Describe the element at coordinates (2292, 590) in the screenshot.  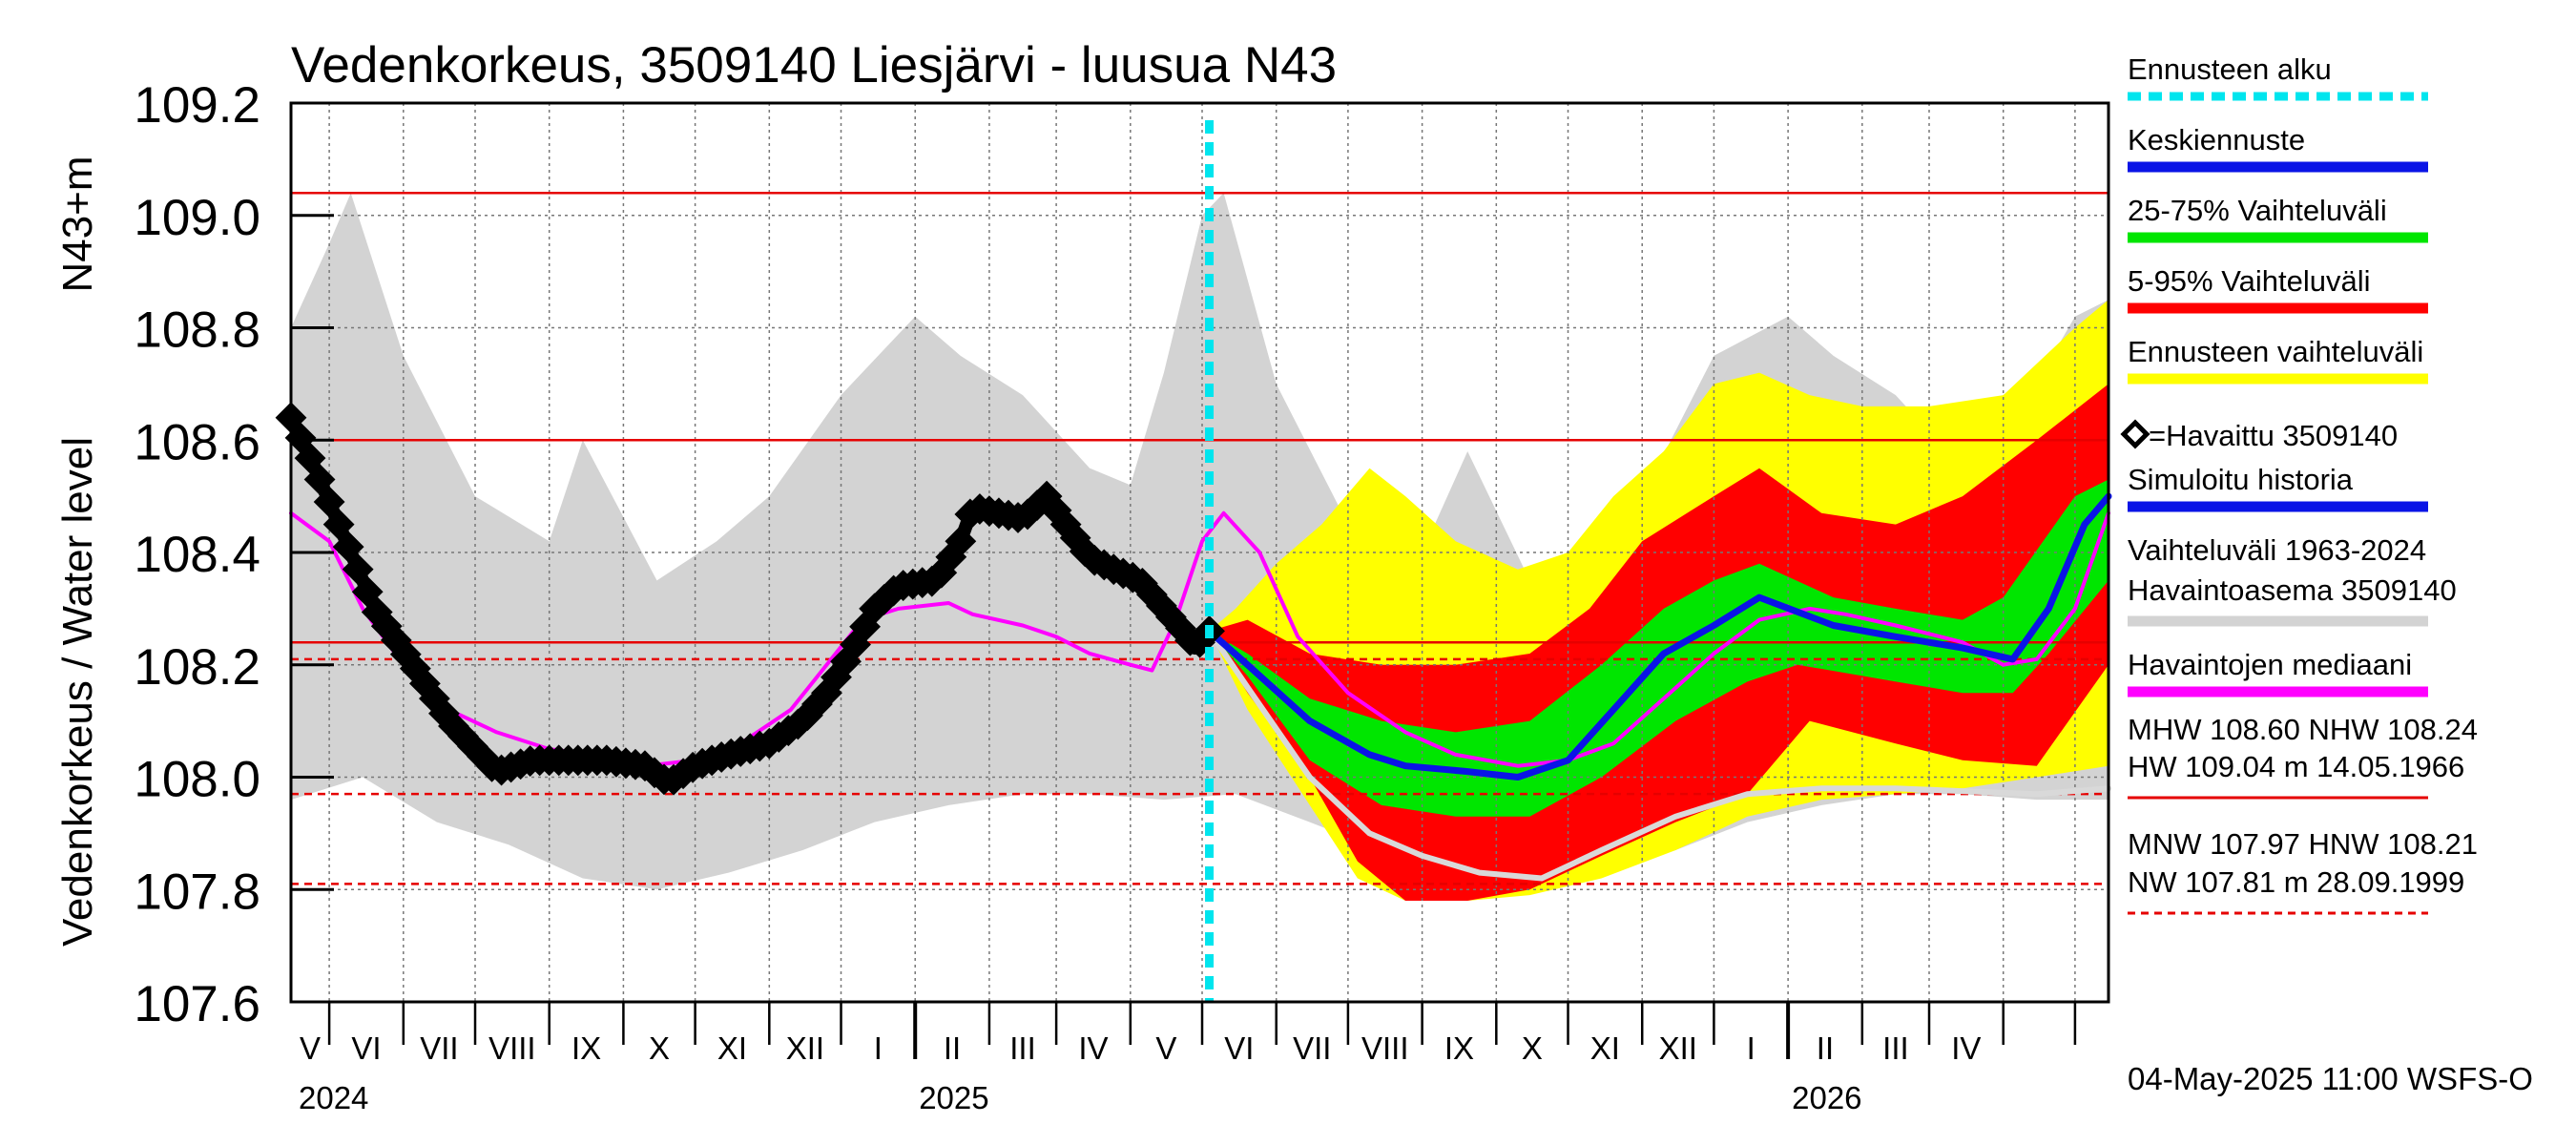
I see `legend-label: Havaintoasema 3509140` at that location.